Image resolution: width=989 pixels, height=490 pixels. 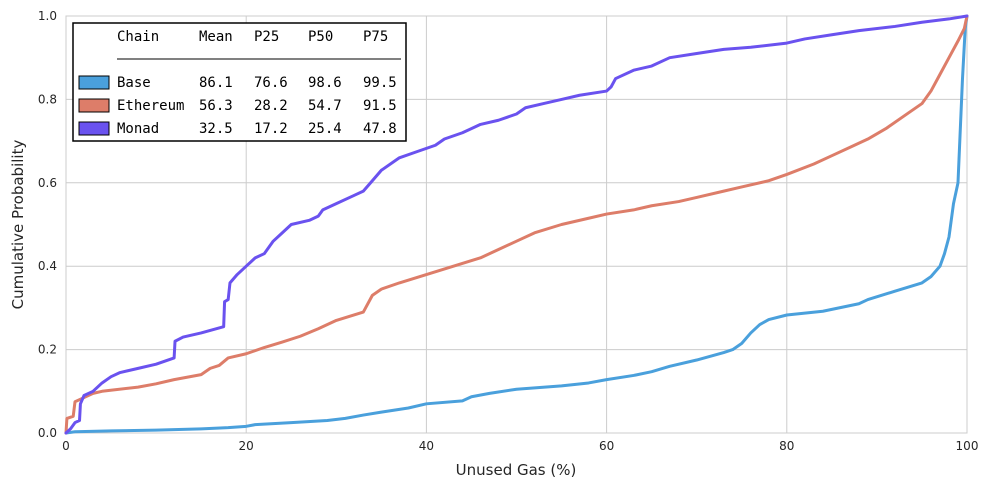 What do you see at coordinates (271, 106) in the screenshot?
I see `legend-cell: 28.2` at bounding box center [271, 106].